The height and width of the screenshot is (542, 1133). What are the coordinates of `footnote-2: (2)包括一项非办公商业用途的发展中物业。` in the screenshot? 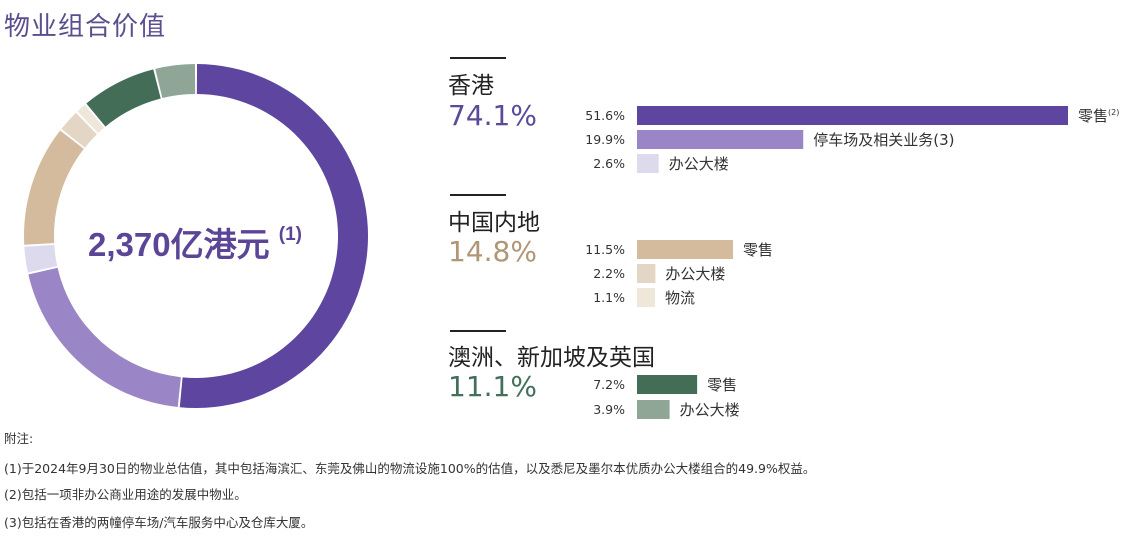 It's located at (125, 494).